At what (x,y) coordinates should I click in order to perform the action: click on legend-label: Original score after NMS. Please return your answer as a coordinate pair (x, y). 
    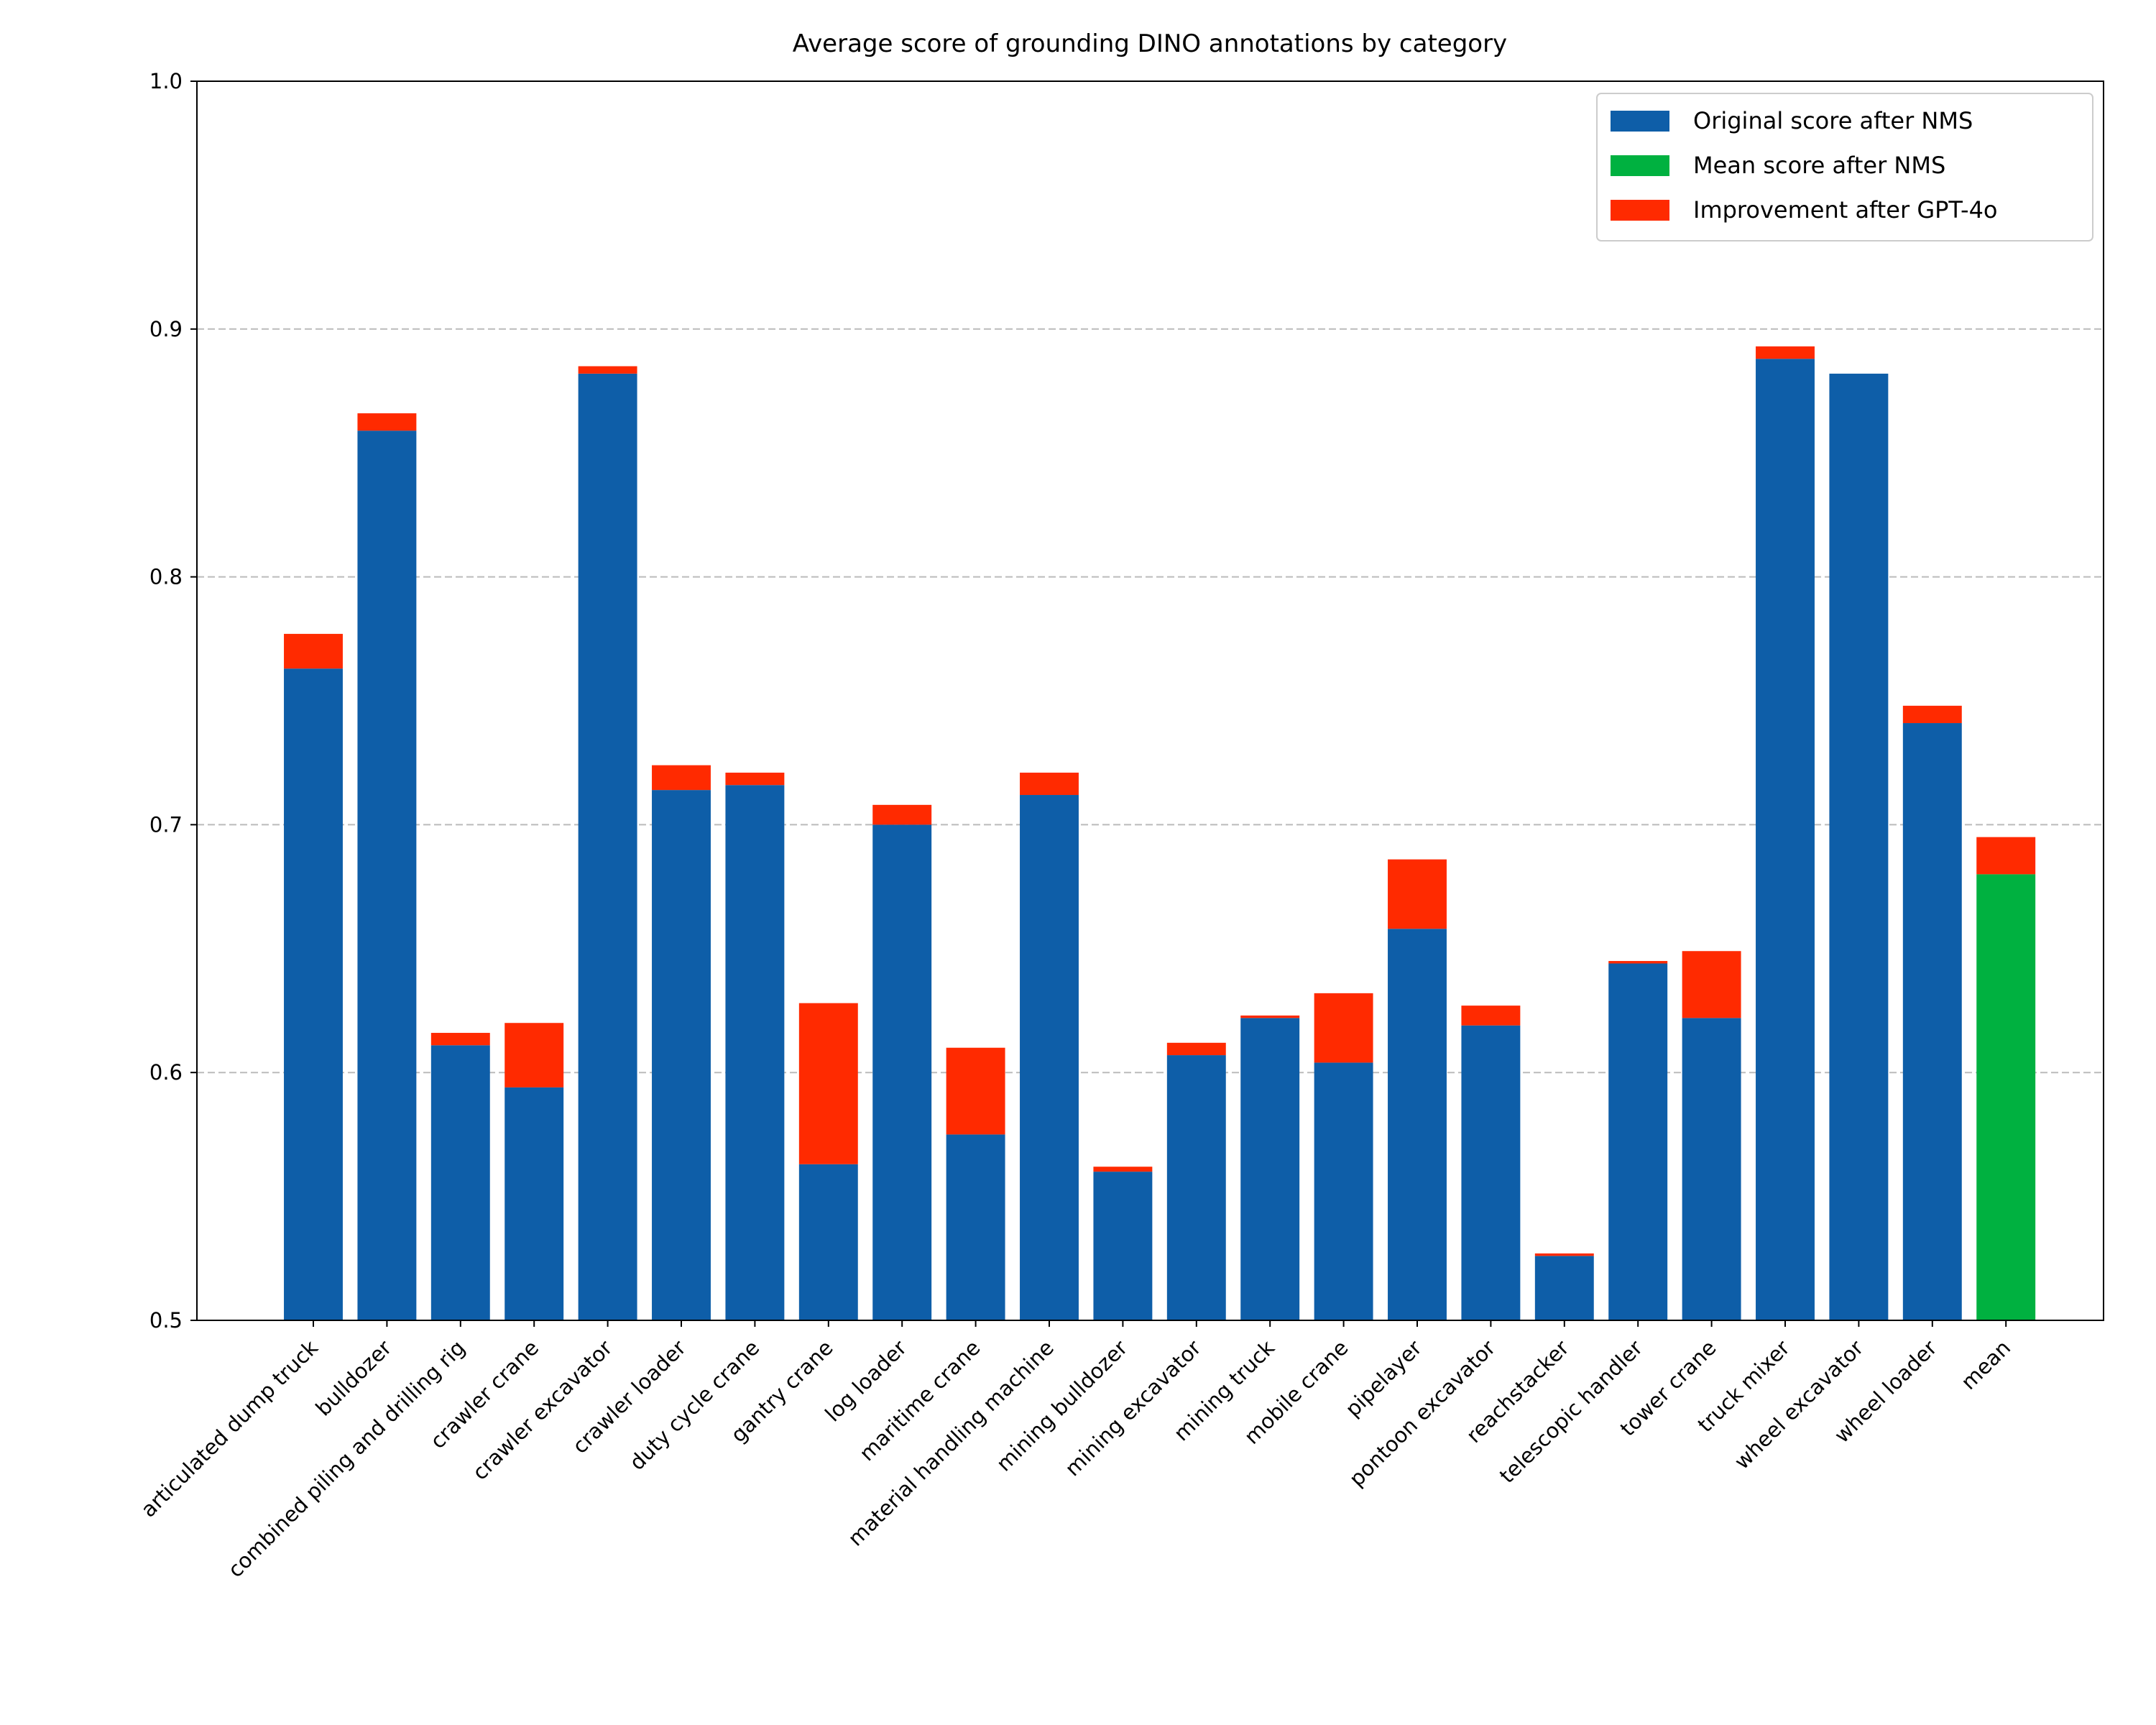
    Looking at the image, I should click on (1833, 120).